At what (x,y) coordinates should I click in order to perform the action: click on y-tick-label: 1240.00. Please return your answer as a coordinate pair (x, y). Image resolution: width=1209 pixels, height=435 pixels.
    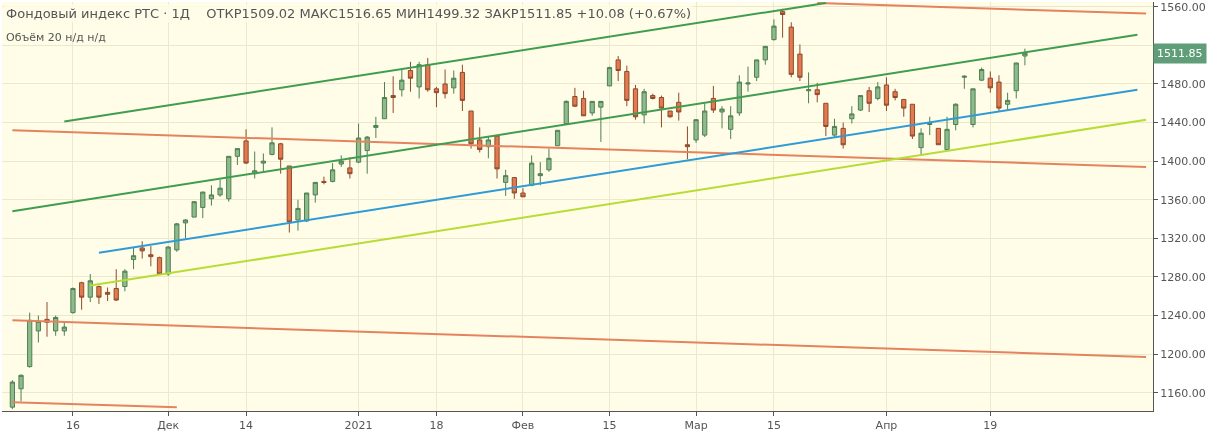
    Looking at the image, I should click on (1183, 316).